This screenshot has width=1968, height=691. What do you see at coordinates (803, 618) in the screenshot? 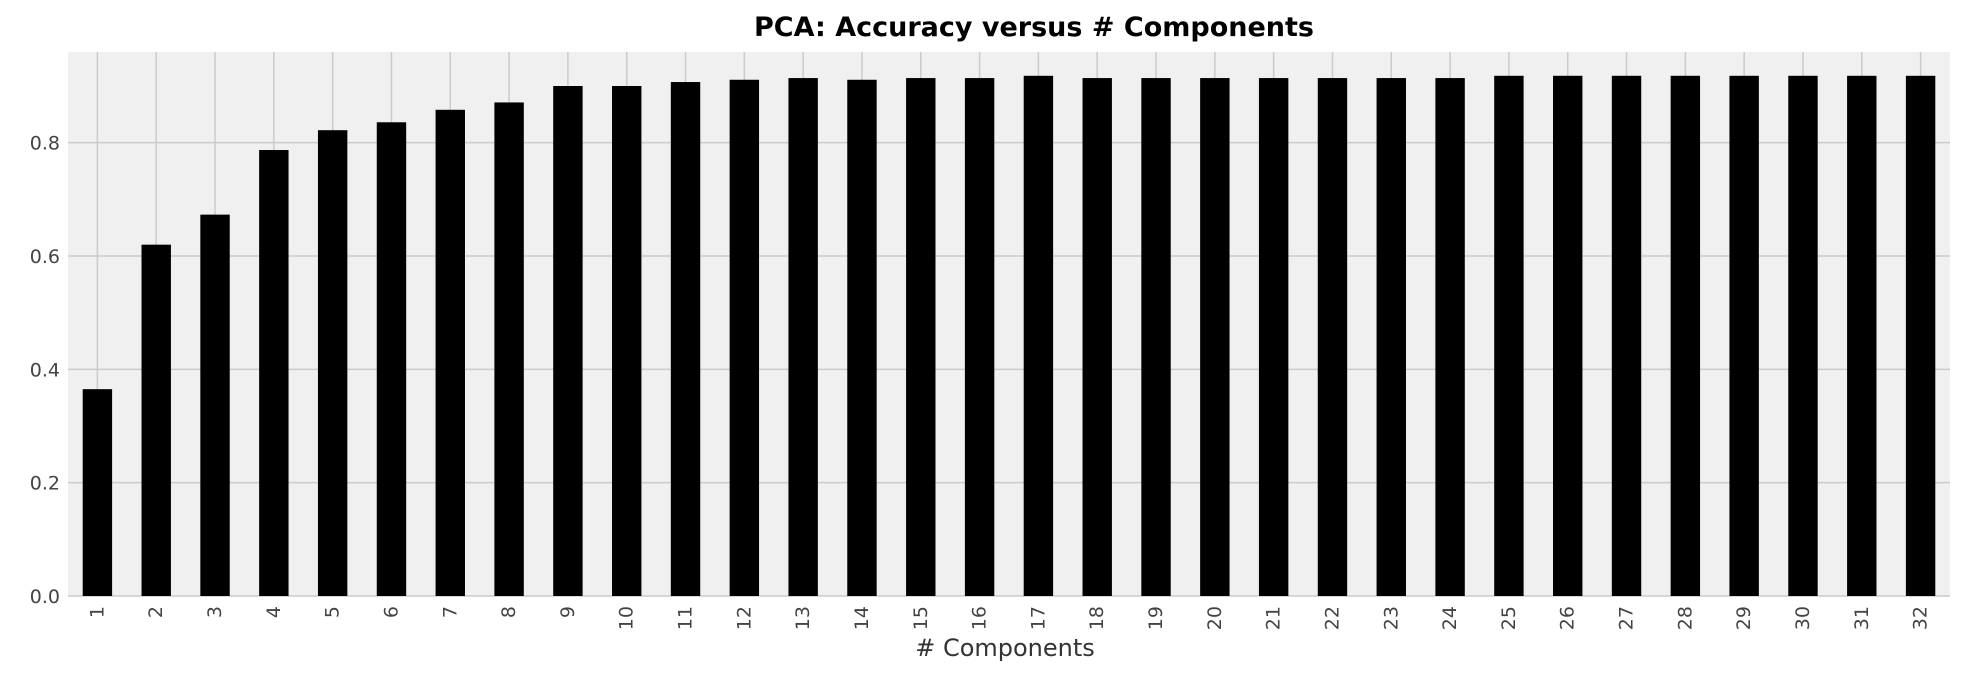
I see `x-tick-label: 13` at bounding box center [803, 618].